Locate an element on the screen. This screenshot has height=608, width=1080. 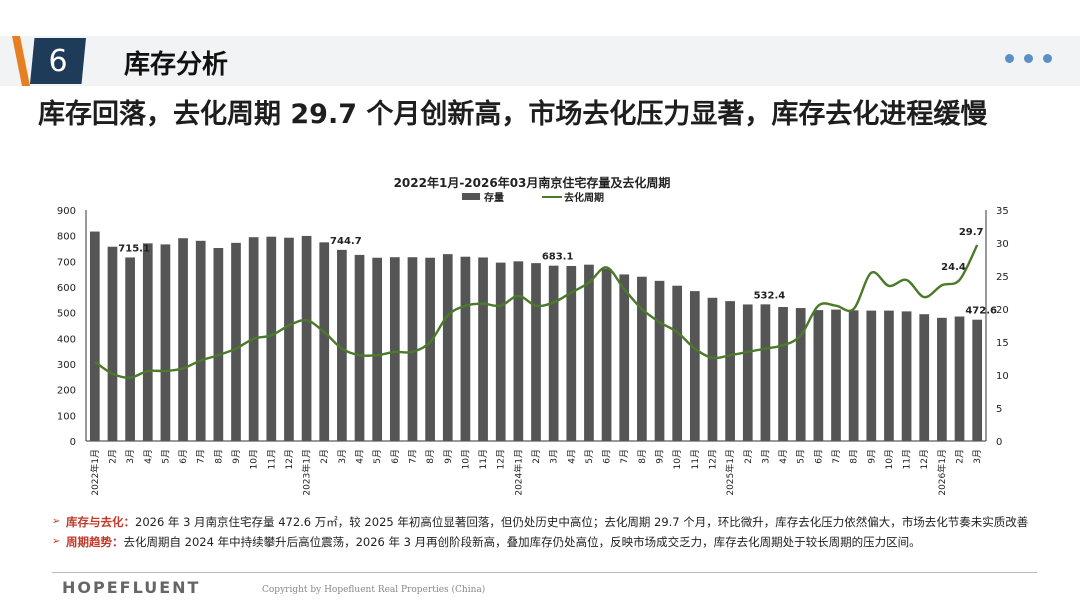
note-label: 周期趋势： is located at coordinates (95, 542).